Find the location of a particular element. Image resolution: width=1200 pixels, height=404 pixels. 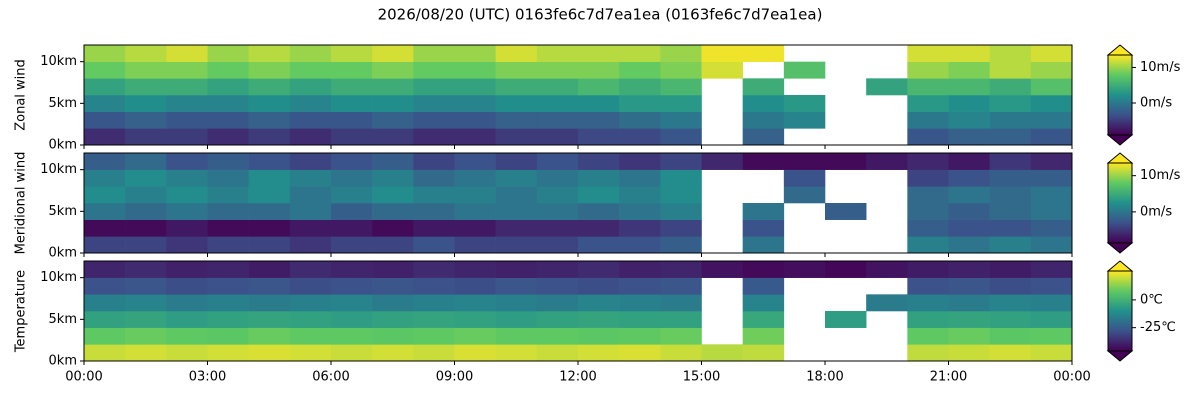

y-tick-label: 10km is located at coordinates (58, 61).